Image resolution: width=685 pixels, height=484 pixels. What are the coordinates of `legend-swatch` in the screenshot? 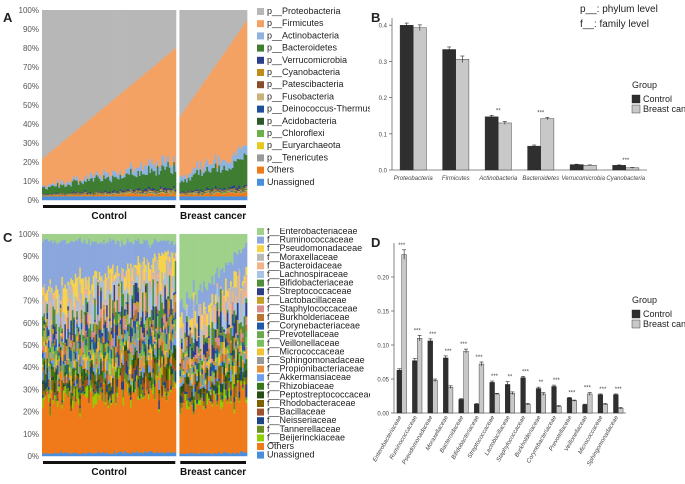 It's located at (260, 133).